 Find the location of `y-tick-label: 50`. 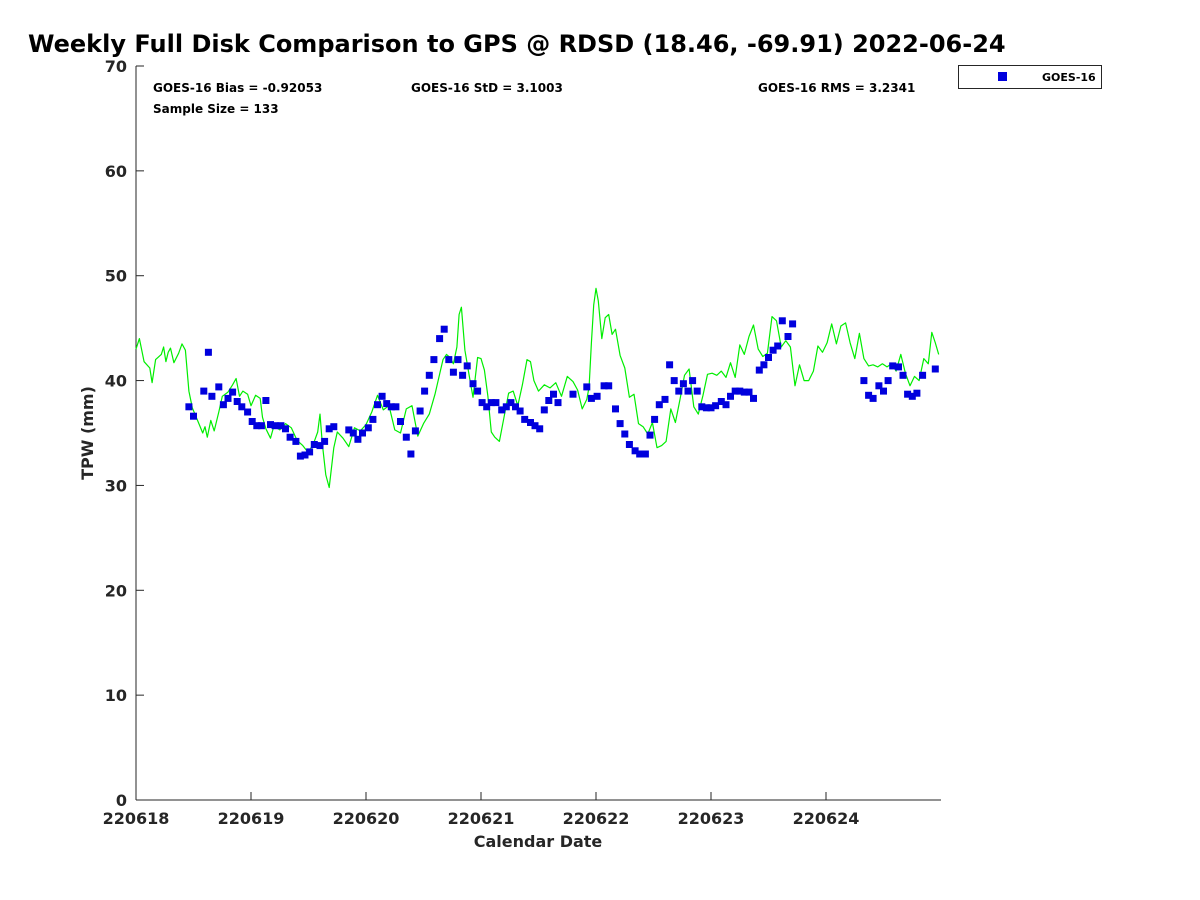

y-tick-label: 50 is located at coordinates (116, 276).